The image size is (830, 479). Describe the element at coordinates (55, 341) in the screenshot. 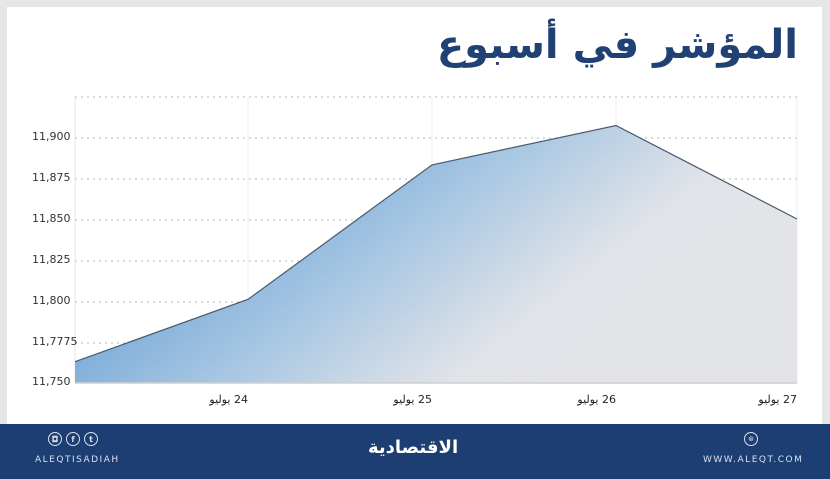

I see `y-tick-label: 11,7775` at that location.